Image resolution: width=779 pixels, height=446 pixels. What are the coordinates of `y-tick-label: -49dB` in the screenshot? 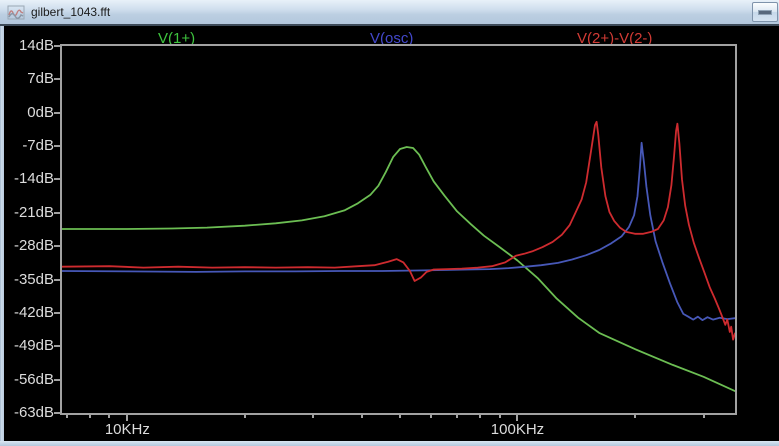 It's located at (33, 346).